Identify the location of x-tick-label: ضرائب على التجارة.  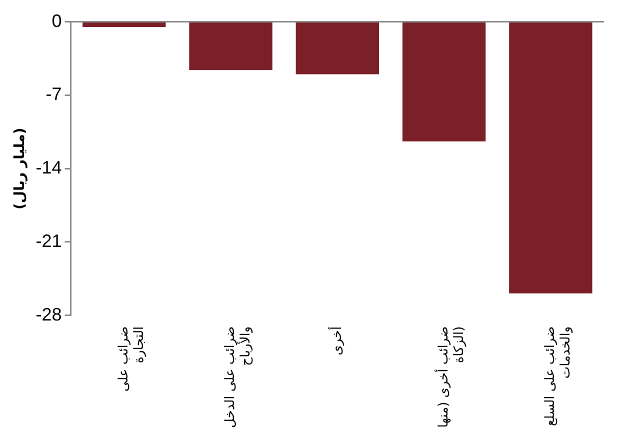
(132, 359).